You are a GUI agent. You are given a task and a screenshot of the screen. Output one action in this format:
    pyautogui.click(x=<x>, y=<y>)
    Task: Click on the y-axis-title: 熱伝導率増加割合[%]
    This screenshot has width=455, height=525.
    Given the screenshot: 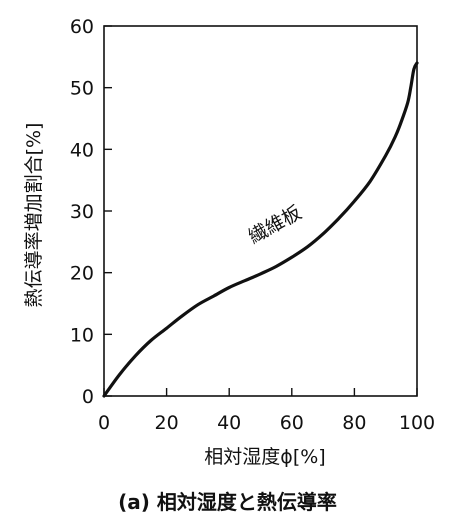 What is the action you would take?
    pyautogui.click(x=34, y=215)
    